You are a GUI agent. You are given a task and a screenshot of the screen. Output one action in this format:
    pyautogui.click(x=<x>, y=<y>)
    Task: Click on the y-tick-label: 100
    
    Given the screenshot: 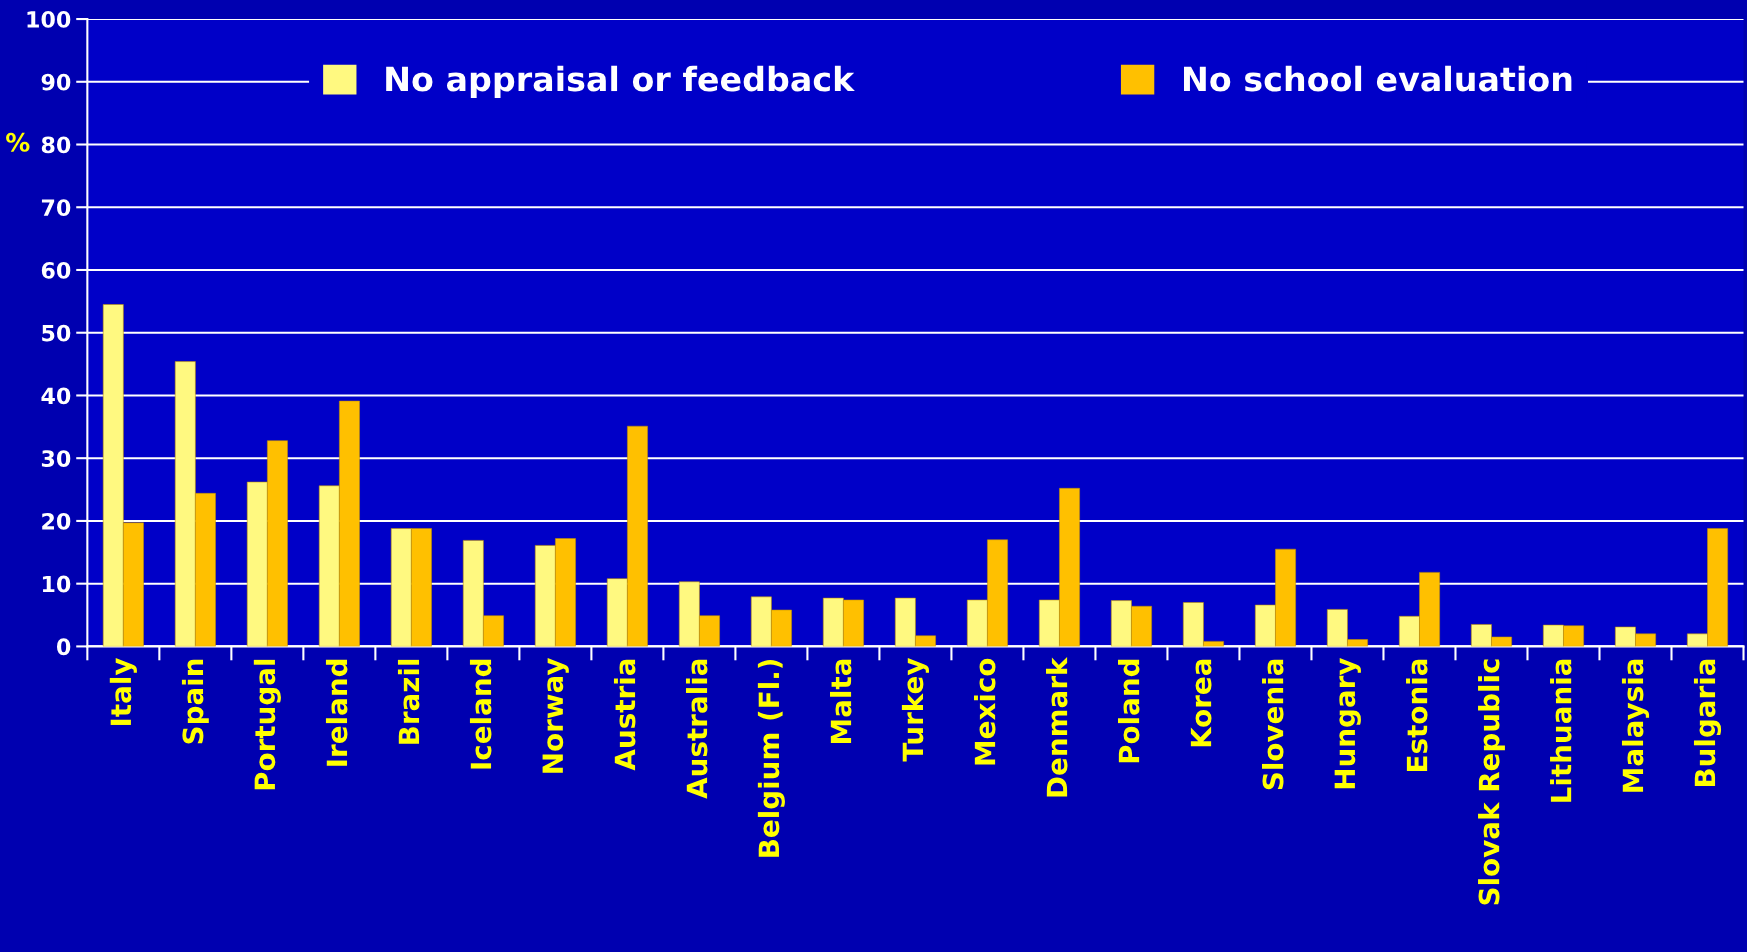 What is the action you would take?
    pyautogui.click(x=49, y=19)
    